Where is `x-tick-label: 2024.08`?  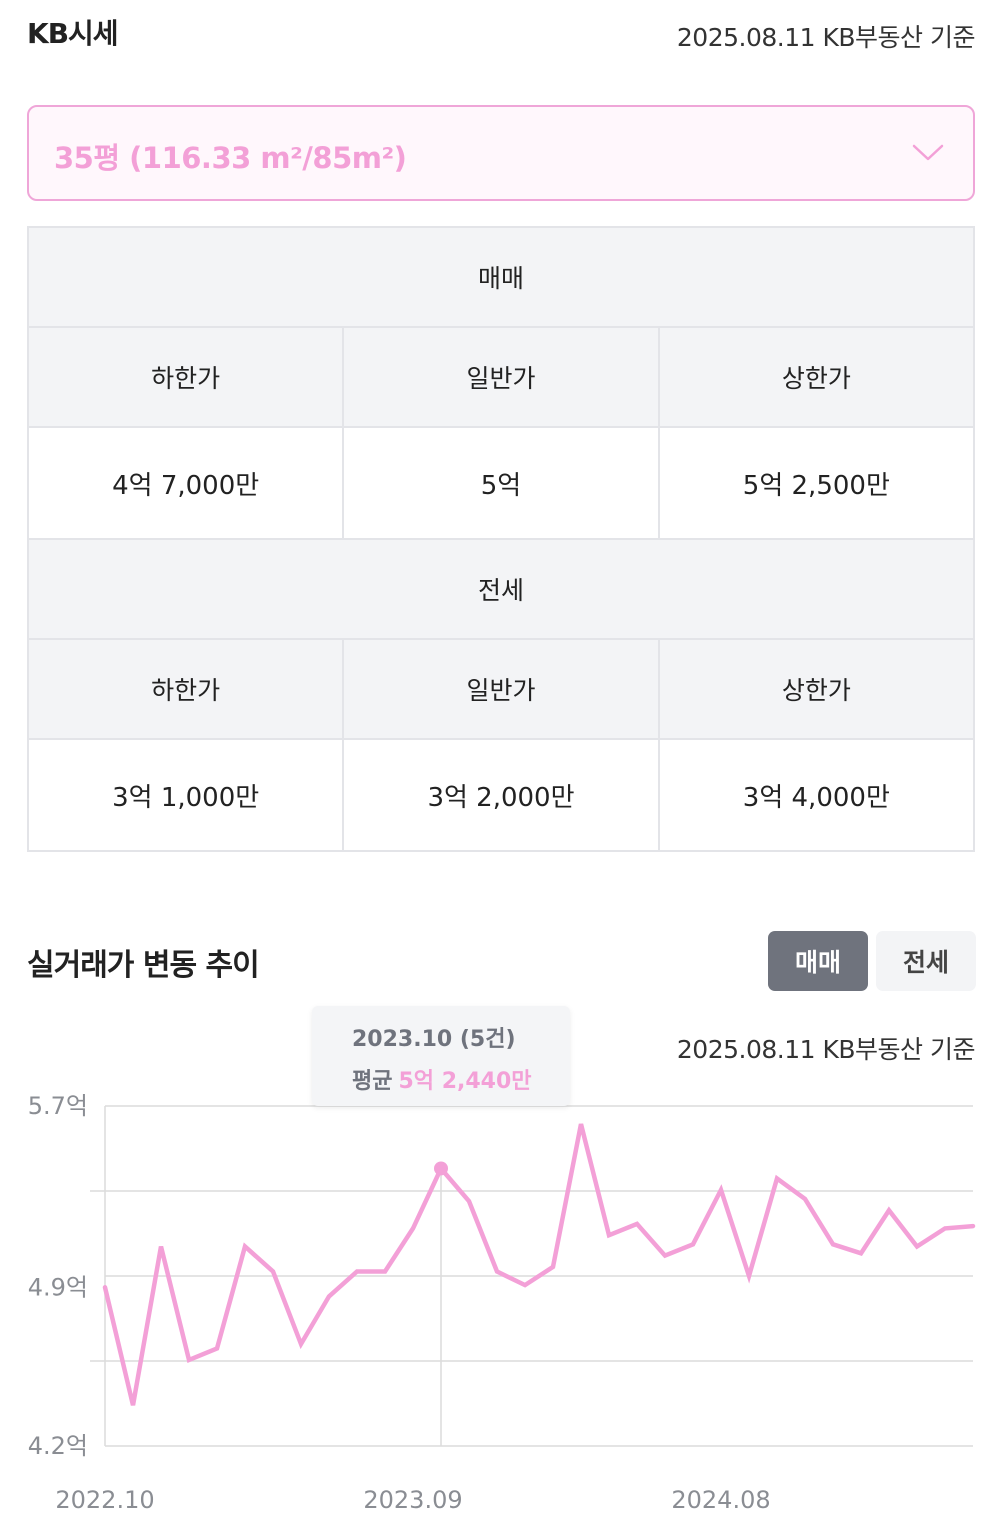 x-tick-label: 2024.08 is located at coordinates (720, 1500).